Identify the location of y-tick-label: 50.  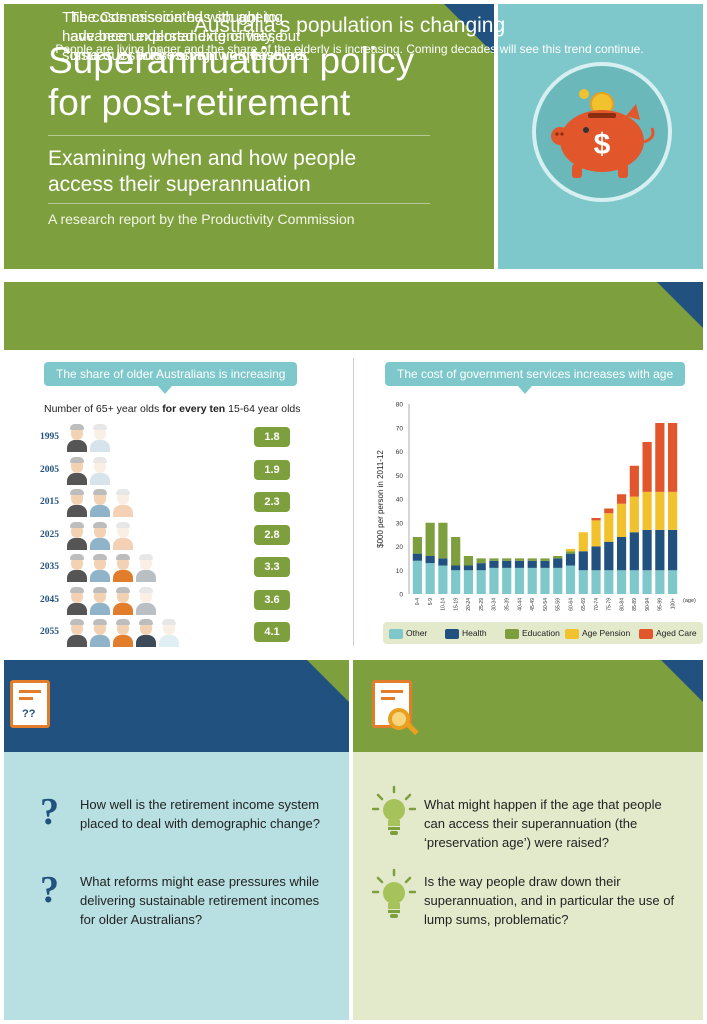
(400, 476).